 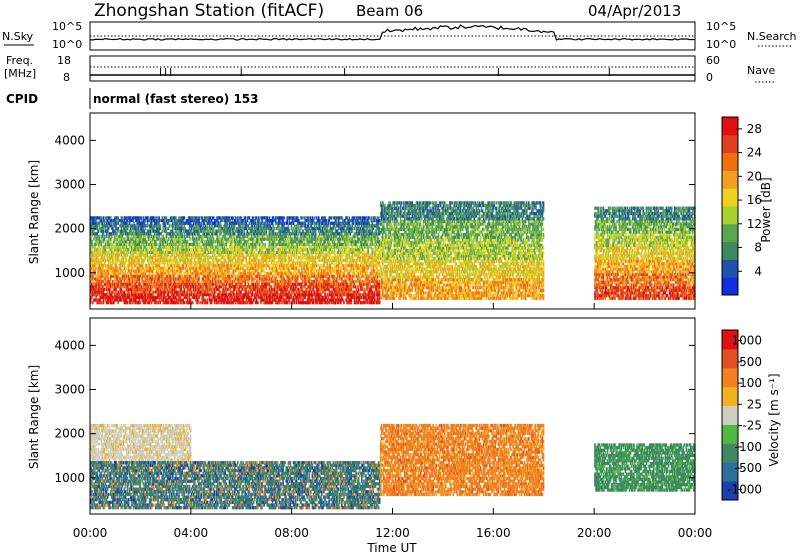 What do you see at coordinates (385, 72) in the screenshot?
I see `freq-spikes` at bounding box center [385, 72].